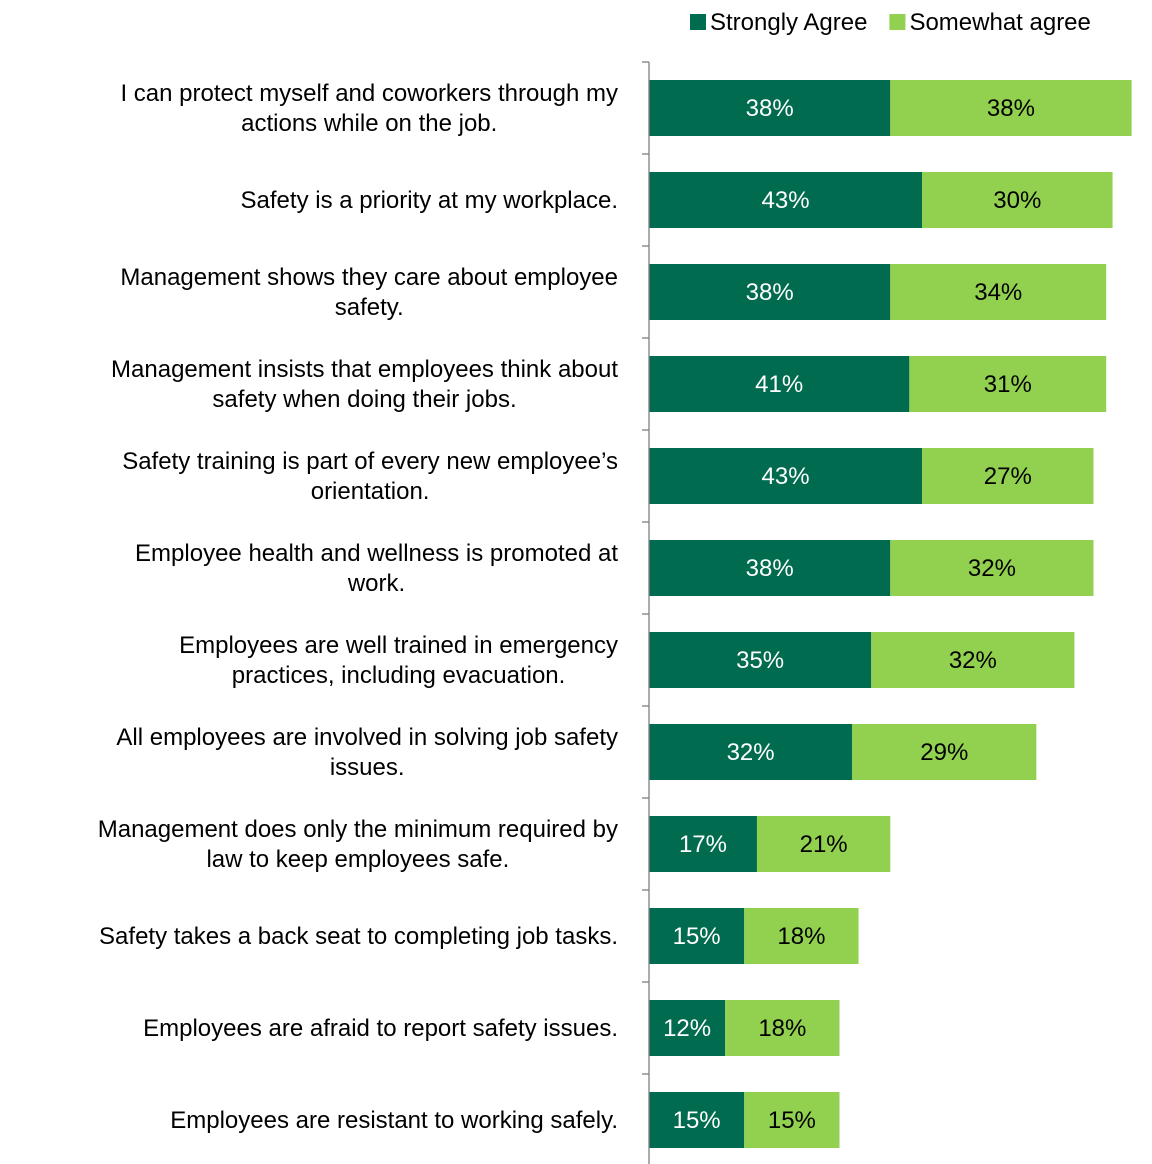 Image resolution: width=1152 pixels, height=1164 pixels. I want to click on value-label: 29%, so click(944, 752).